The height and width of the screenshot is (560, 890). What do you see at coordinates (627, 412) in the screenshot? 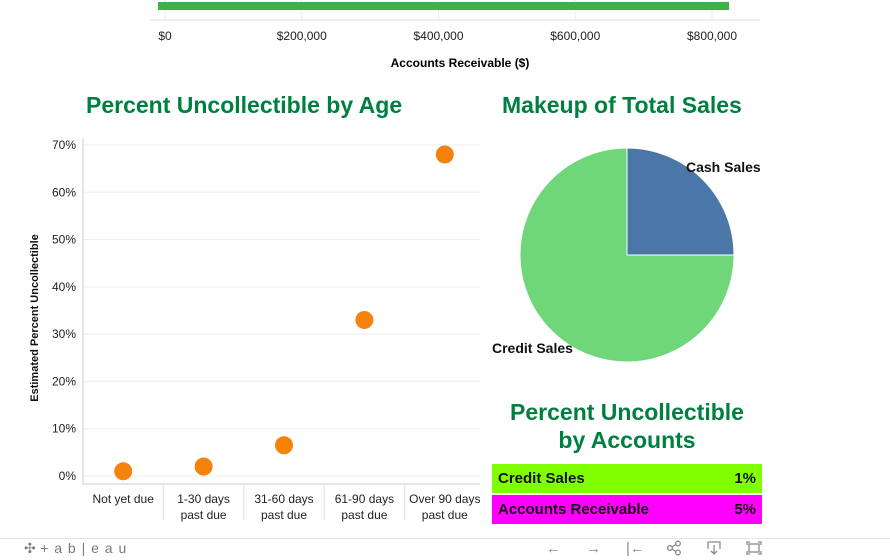
I see `table-title-line-1: Percent Uncollectible` at bounding box center [627, 412].